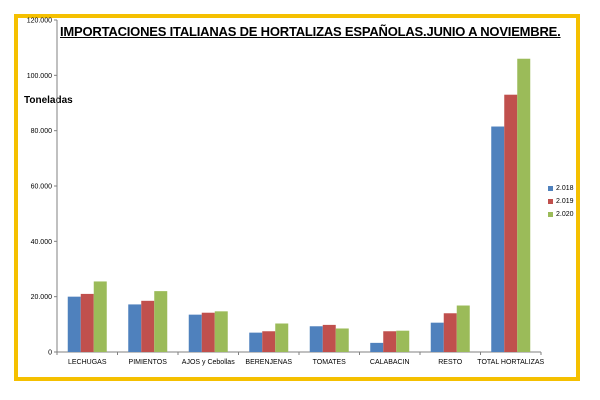  Describe the element at coordinates (565, 214) in the screenshot. I see `legend-label: 2.020` at that location.